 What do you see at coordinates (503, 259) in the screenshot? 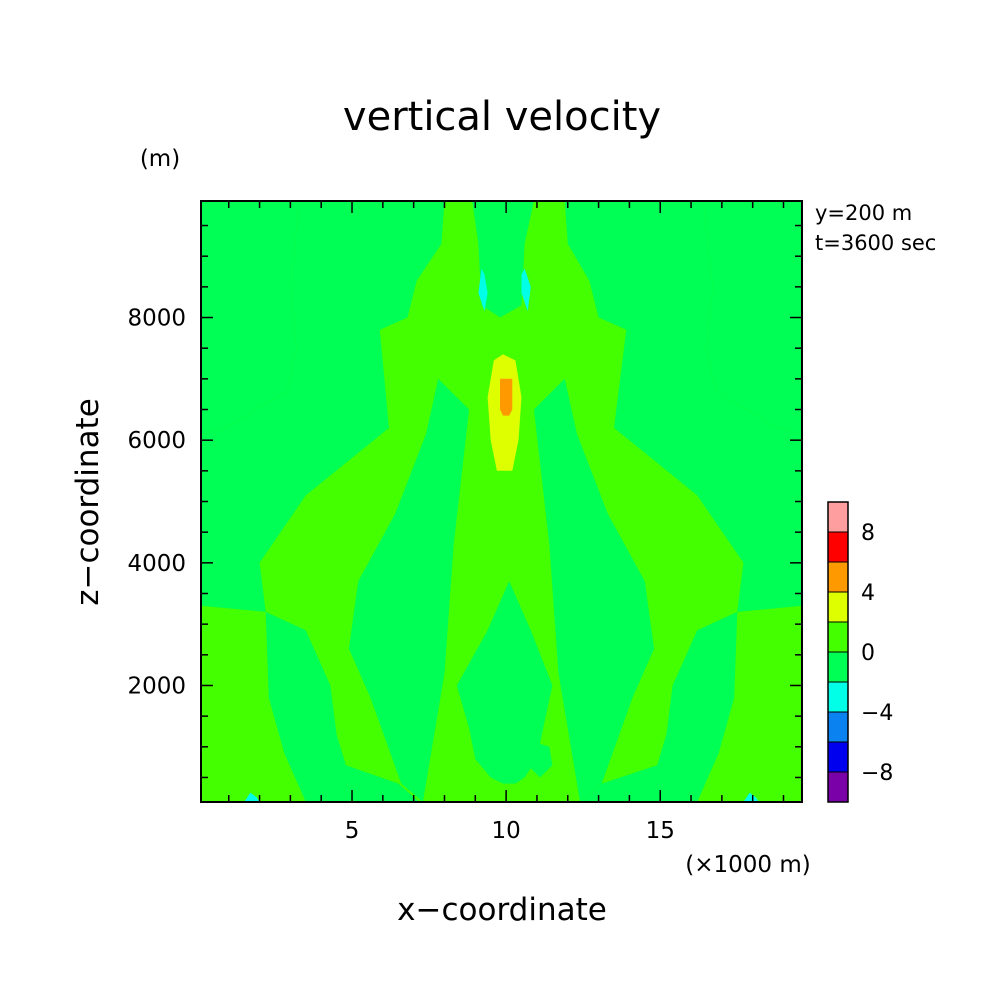
I see `contour-region-center-top-downdraft` at bounding box center [503, 259].